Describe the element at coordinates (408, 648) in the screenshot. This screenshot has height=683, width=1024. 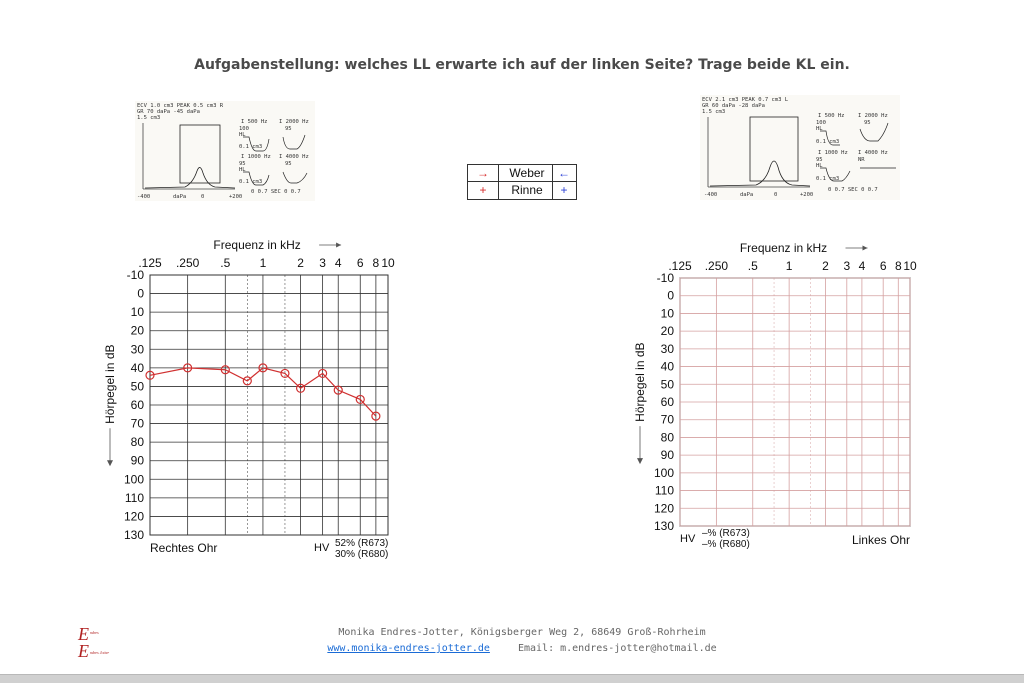
I see `footer-website-link: www.monika-endres-jotter.de` at that location.